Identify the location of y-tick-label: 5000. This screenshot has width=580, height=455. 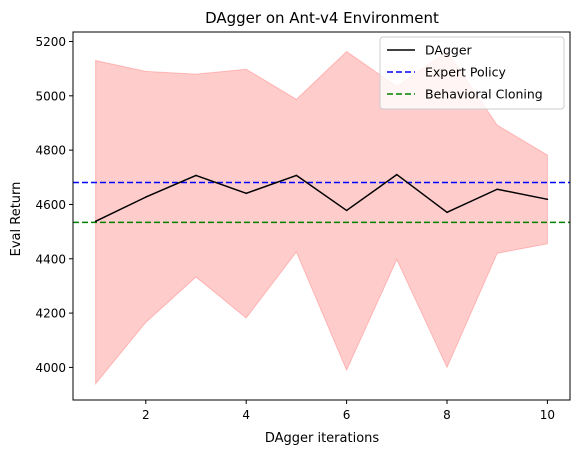
(50, 96).